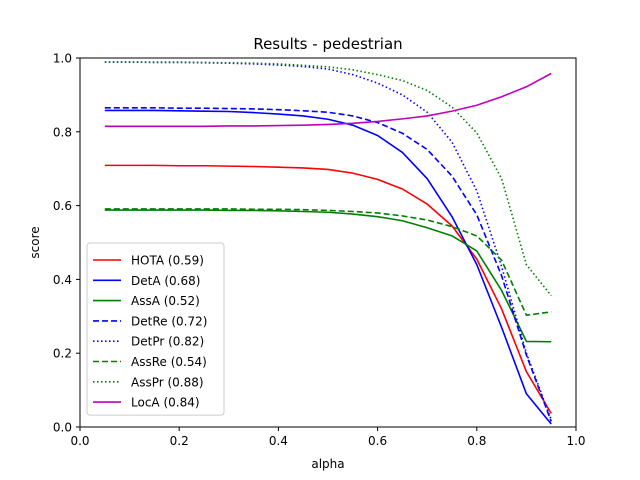  I want to click on x-axis-label: alpha, so click(327, 464).